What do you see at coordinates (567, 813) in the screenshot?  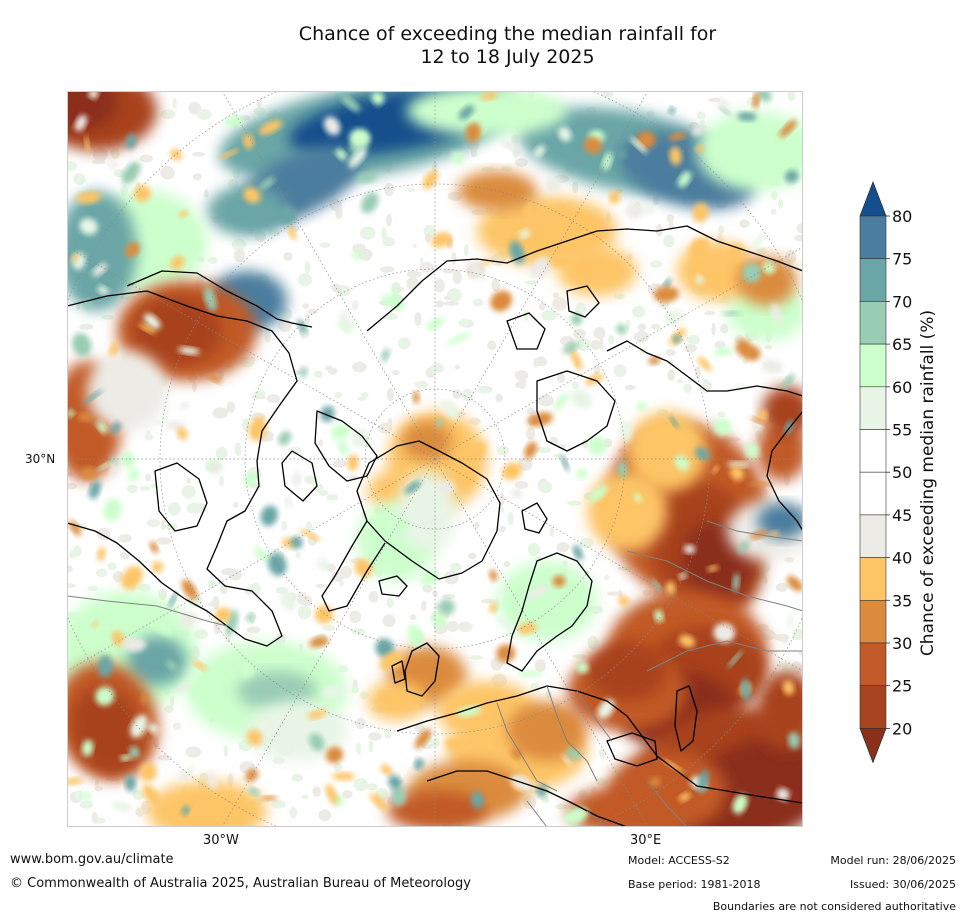 I see `border-africa` at bounding box center [567, 813].